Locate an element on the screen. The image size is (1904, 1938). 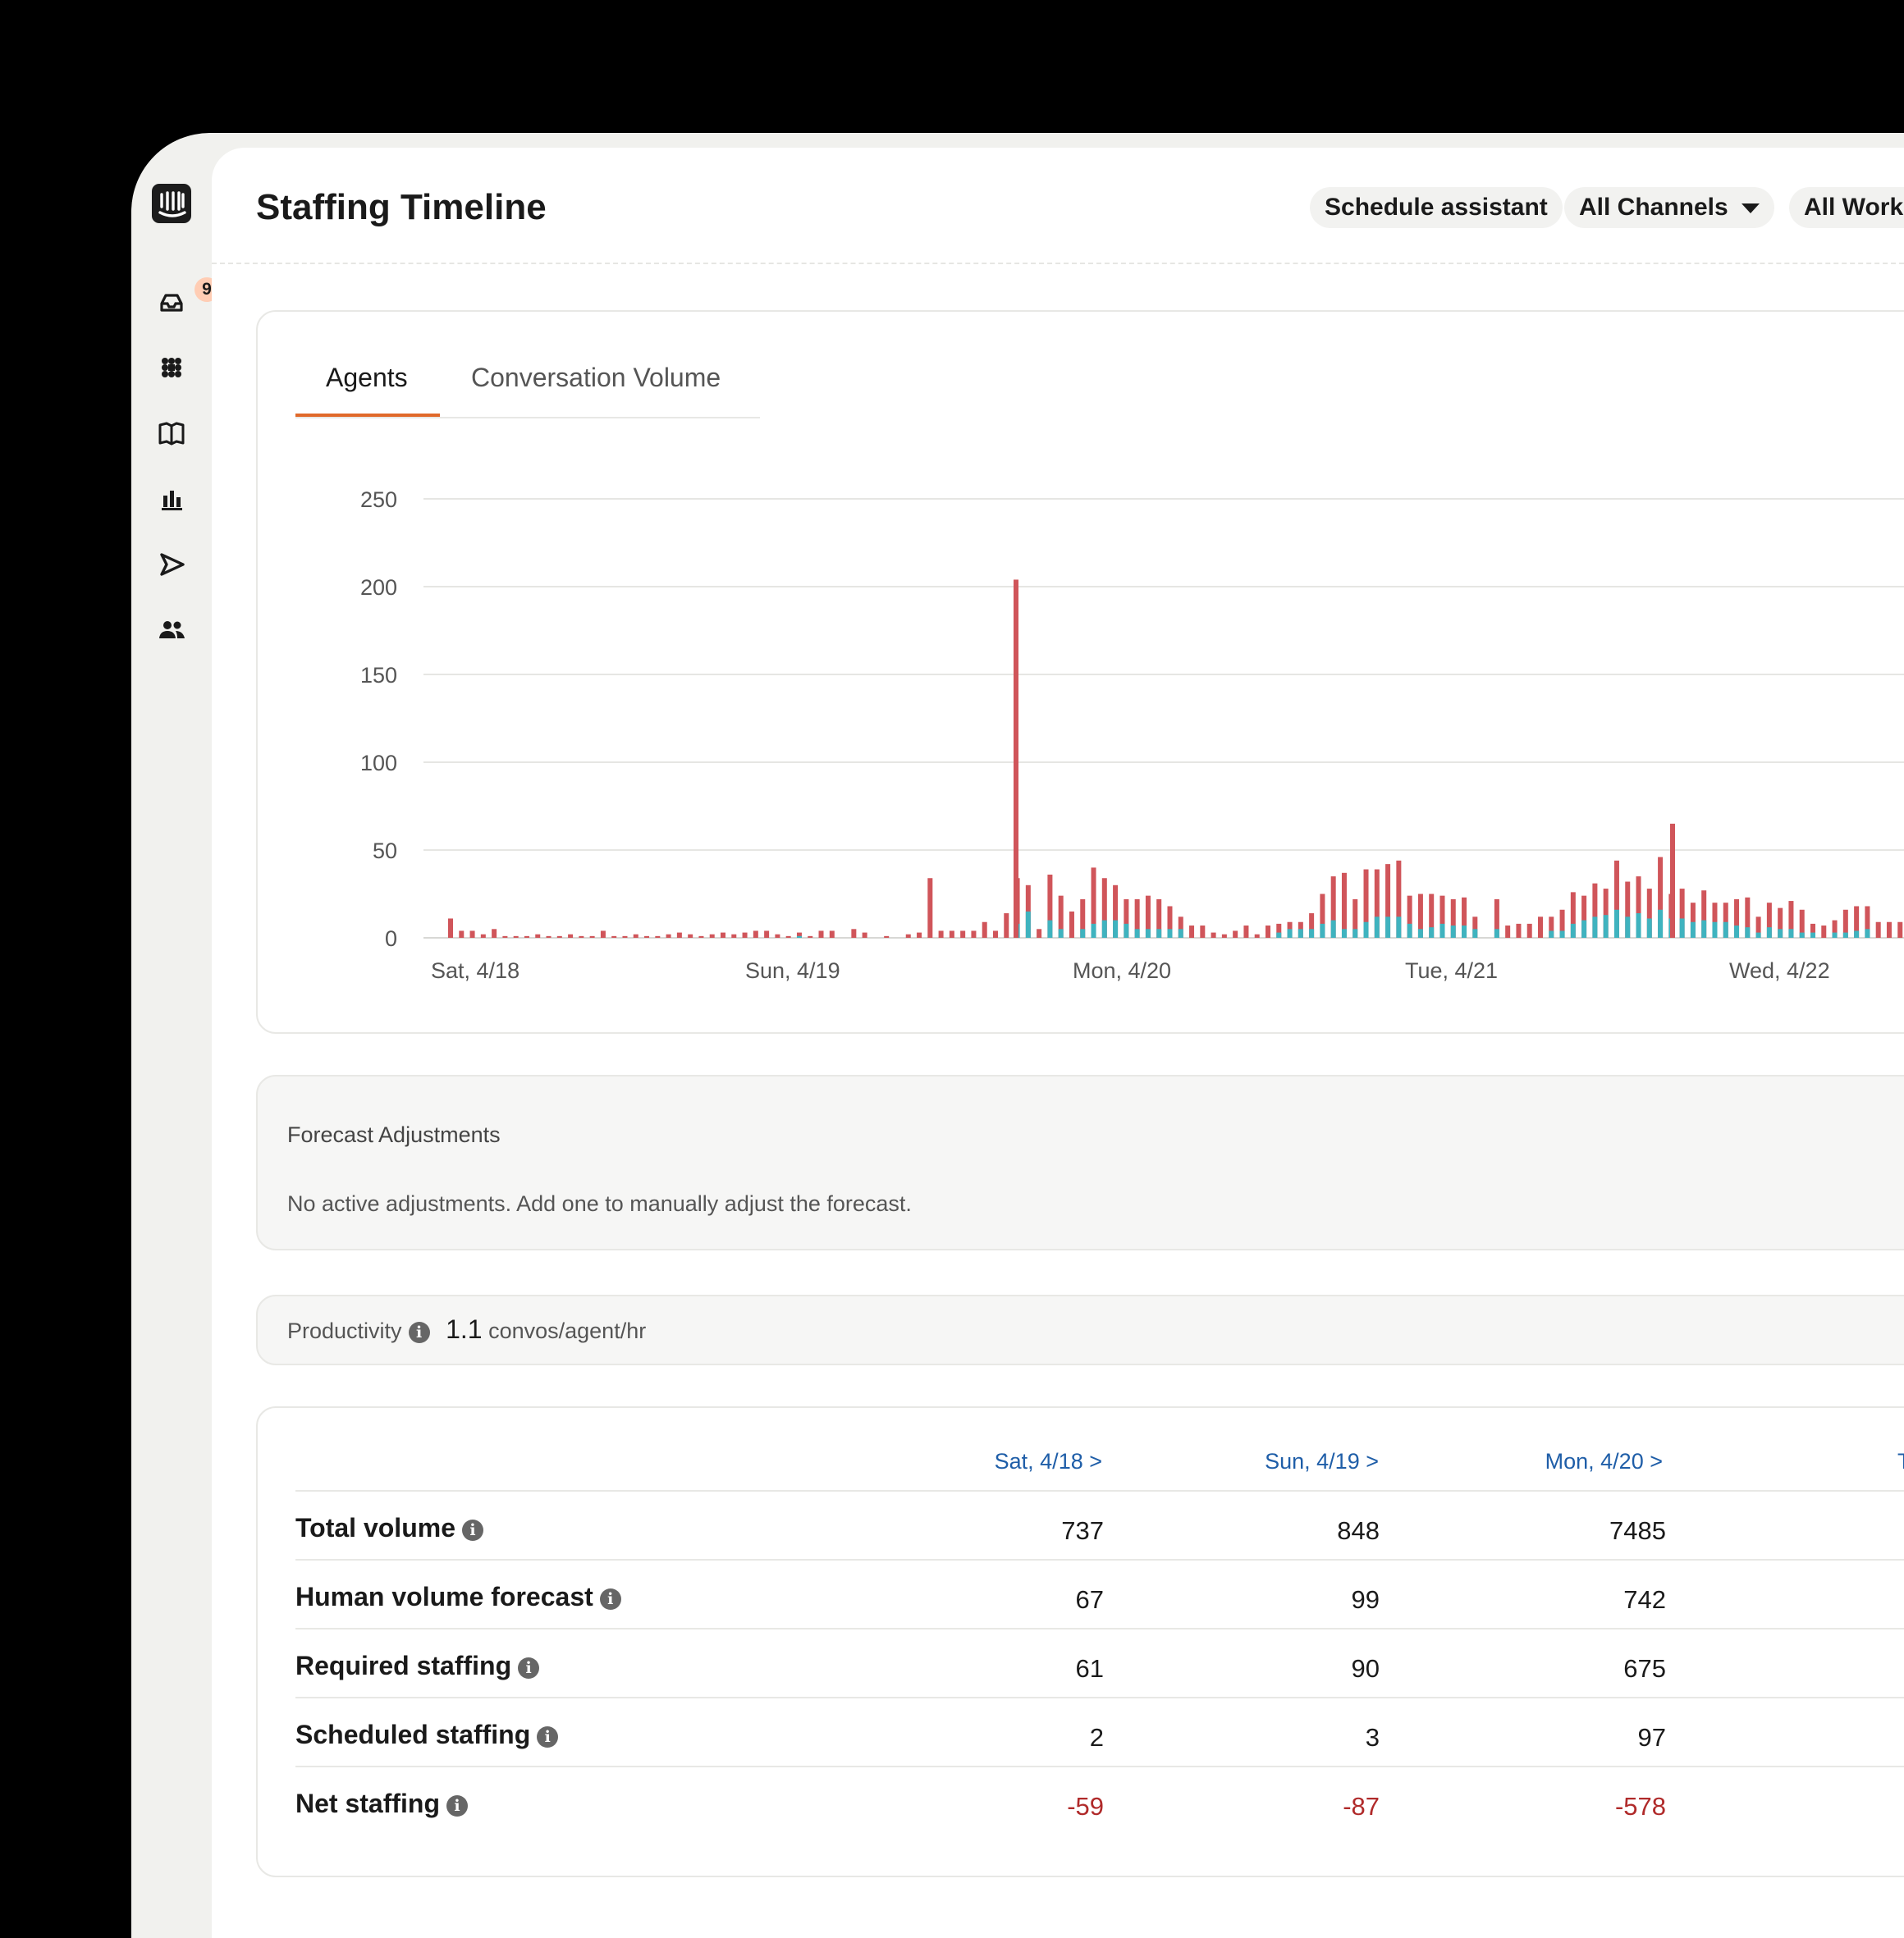
tab-conversation-volume: Conversation Volume is located at coordinates (596, 377).